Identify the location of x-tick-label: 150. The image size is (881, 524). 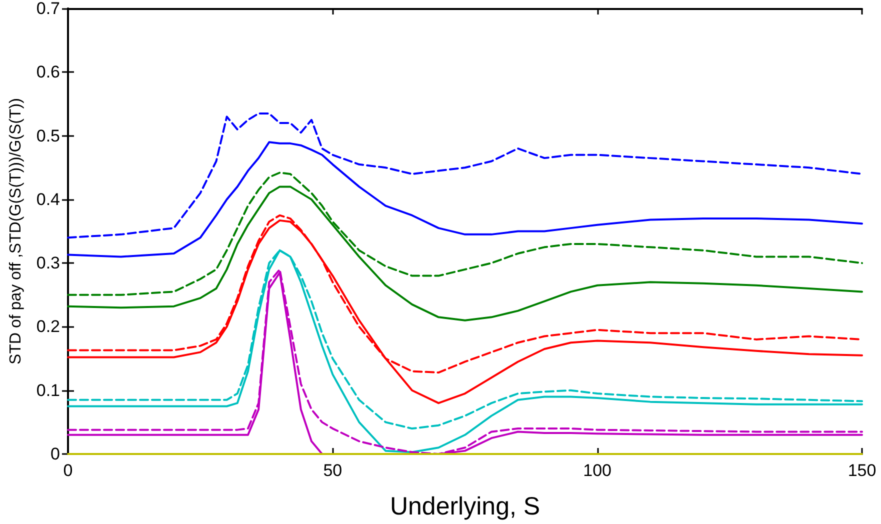
(862, 470).